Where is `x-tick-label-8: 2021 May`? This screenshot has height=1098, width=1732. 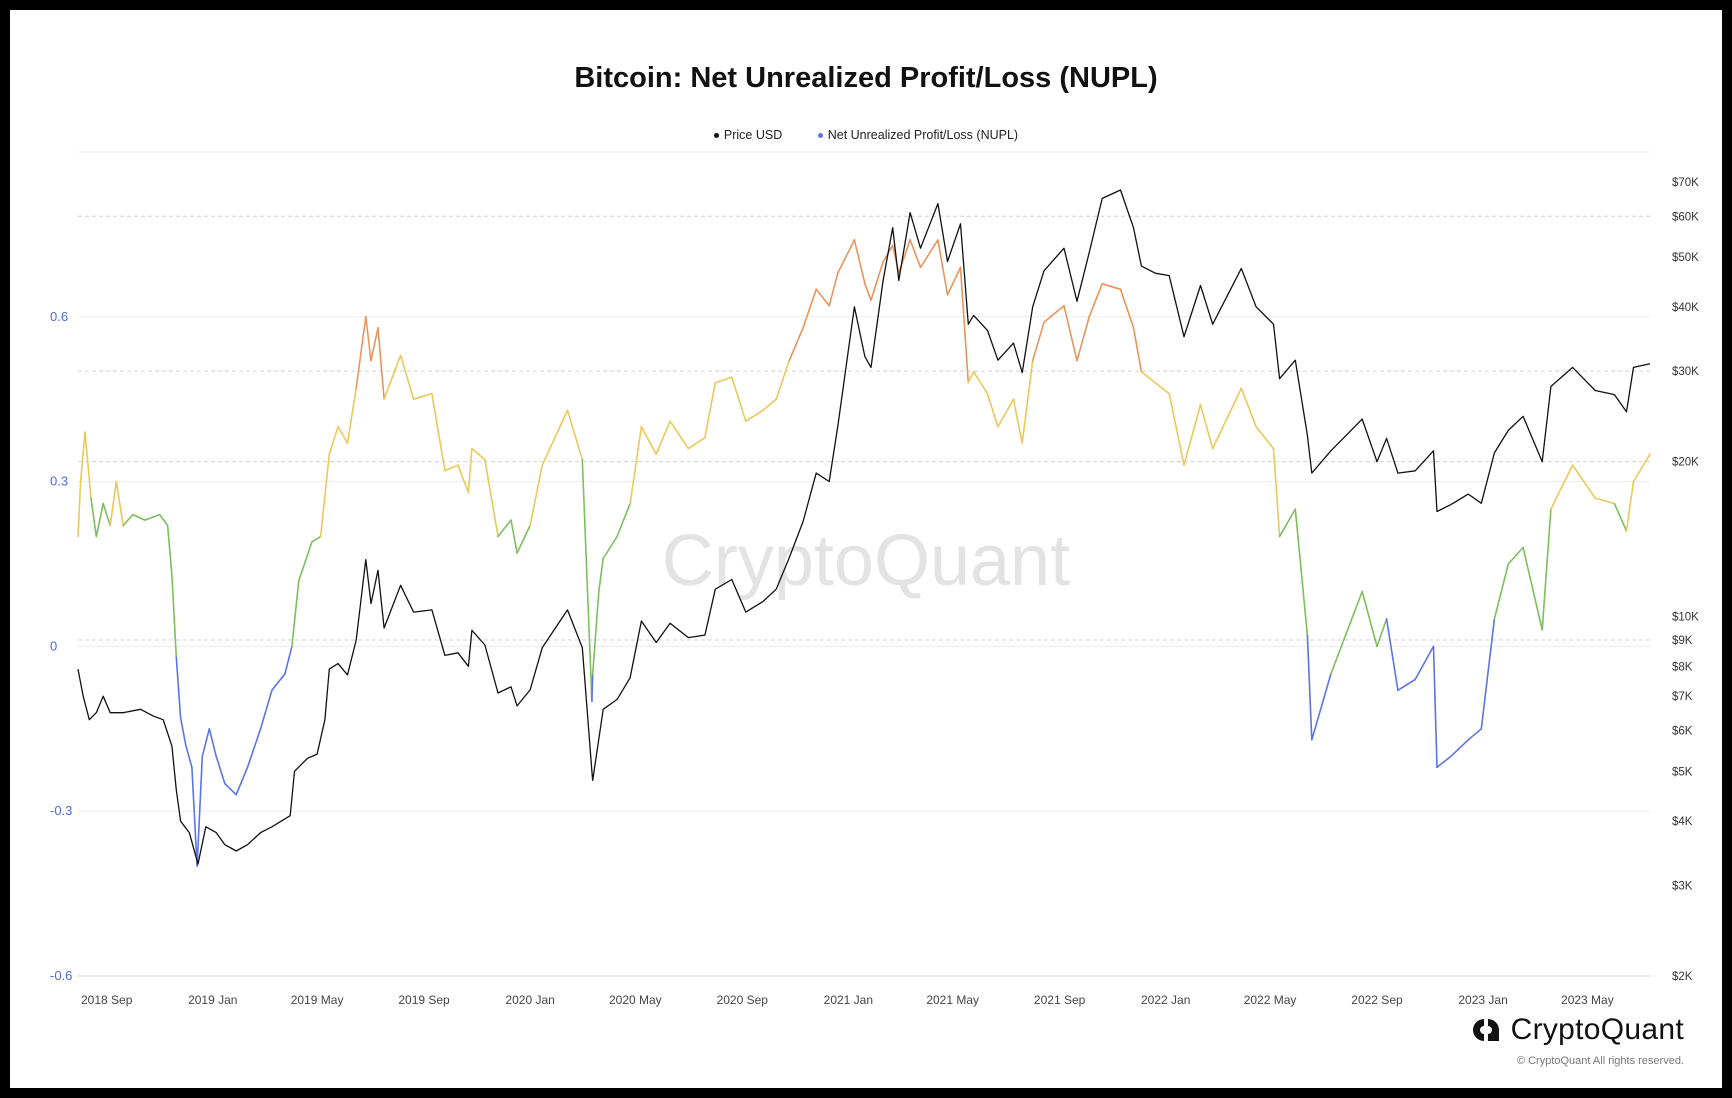
x-tick-label-8: 2021 May is located at coordinates (952, 1000).